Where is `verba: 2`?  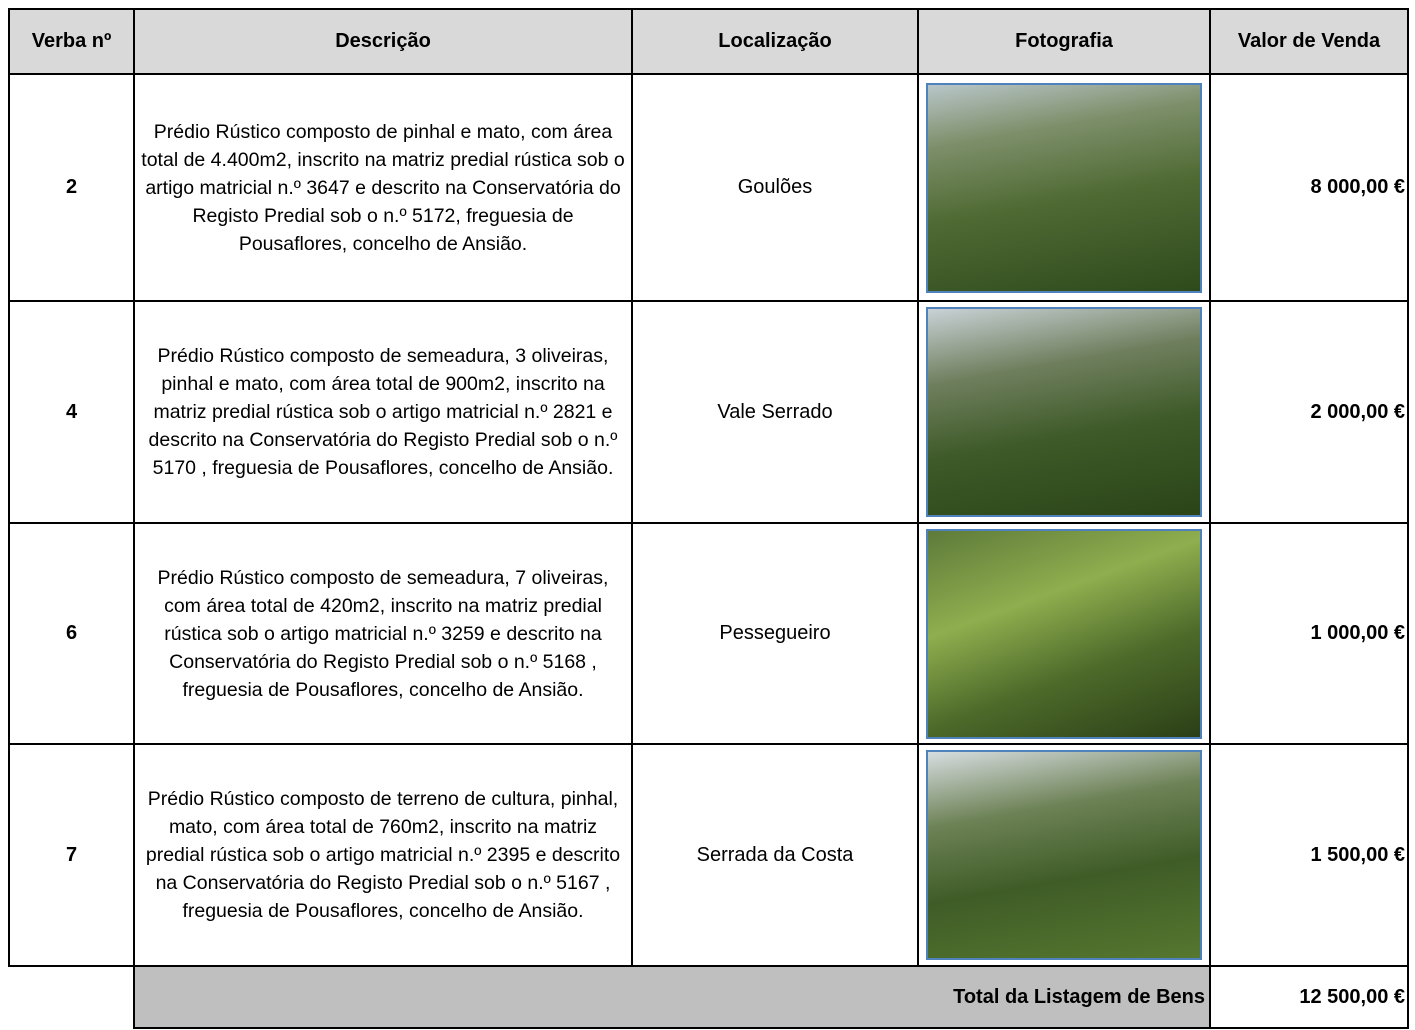
verba: 2 is located at coordinates (71, 187).